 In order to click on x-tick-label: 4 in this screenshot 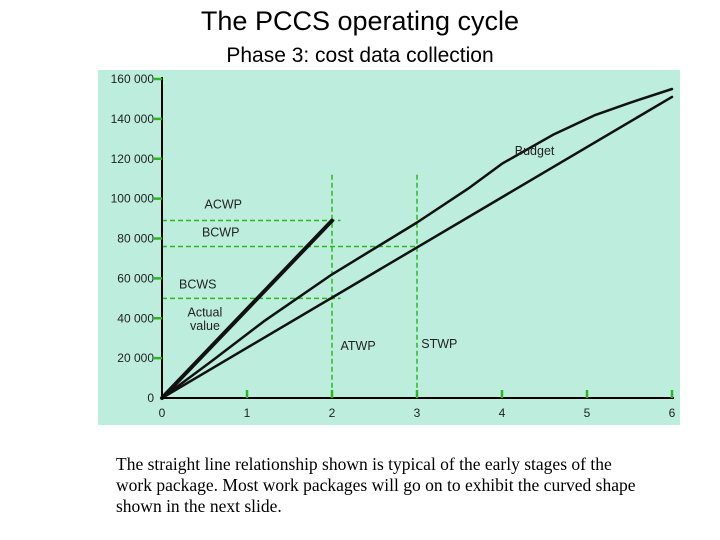, I will do `click(502, 413)`.